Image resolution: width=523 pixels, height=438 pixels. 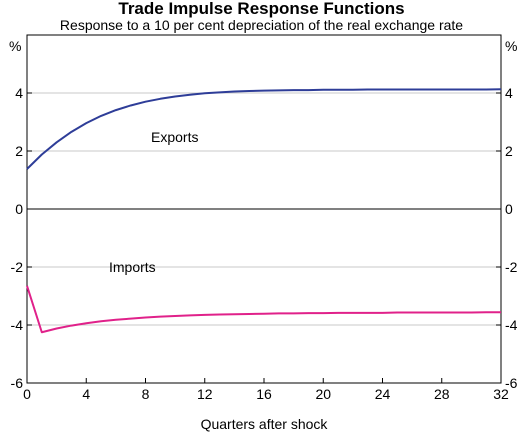 What do you see at coordinates (511, 325) in the screenshot?
I see `y-tick-label-right: -4` at bounding box center [511, 325].